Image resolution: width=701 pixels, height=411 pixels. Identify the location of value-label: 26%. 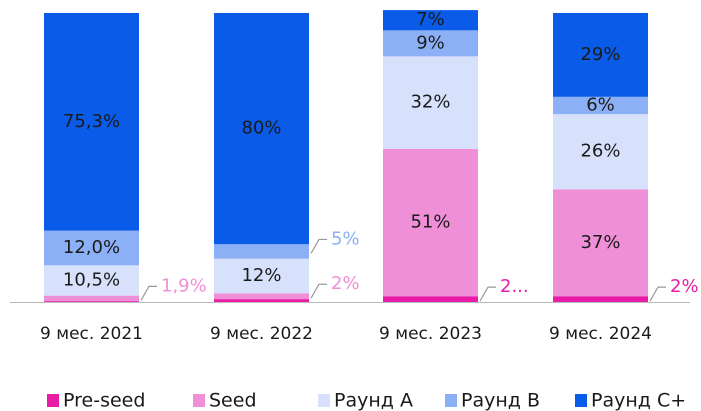
(600, 151).